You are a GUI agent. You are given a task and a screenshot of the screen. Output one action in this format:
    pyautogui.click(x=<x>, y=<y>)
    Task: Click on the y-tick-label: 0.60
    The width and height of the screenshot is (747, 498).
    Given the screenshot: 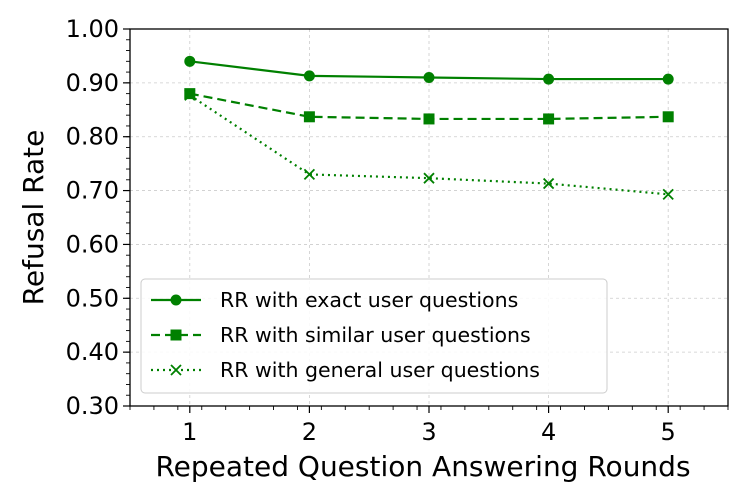 What is the action you would take?
    pyautogui.click(x=92, y=244)
    